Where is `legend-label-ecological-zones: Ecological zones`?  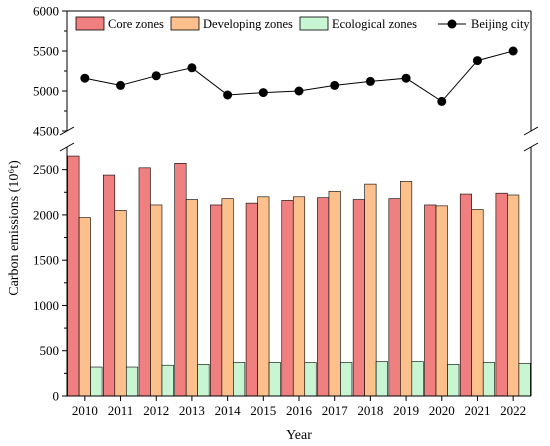
legend-label-ecological-zones: Ecological zones is located at coordinates (374, 24).